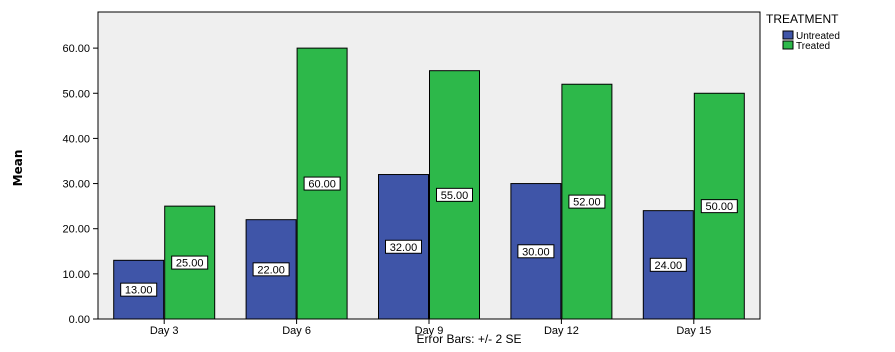 Image resolution: width=895 pixels, height=352 pixels. What do you see at coordinates (693, 331) in the screenshot?
I see `x-tick-label: Day 15` at bounding box center [693, 331].